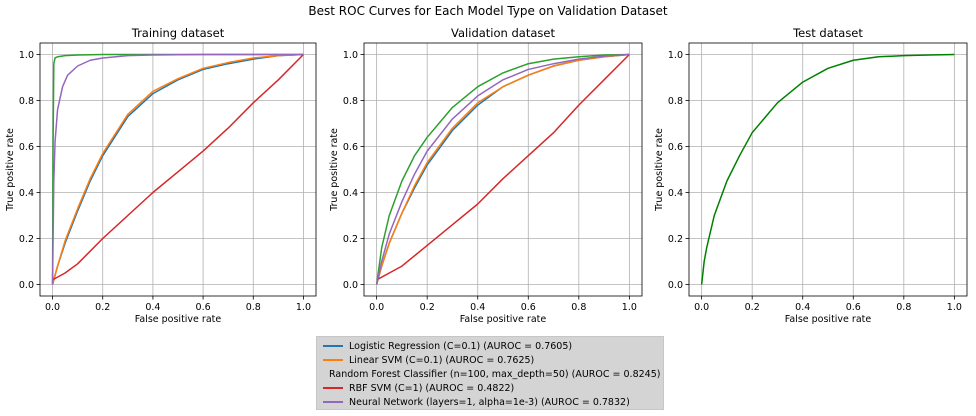 The image size is (976, 416). Describe the element at coordinates (432, 388) in the screenshot. I see `legend-label: RBF SVM (C=1) (AUROC = 0.4822)` at that location.